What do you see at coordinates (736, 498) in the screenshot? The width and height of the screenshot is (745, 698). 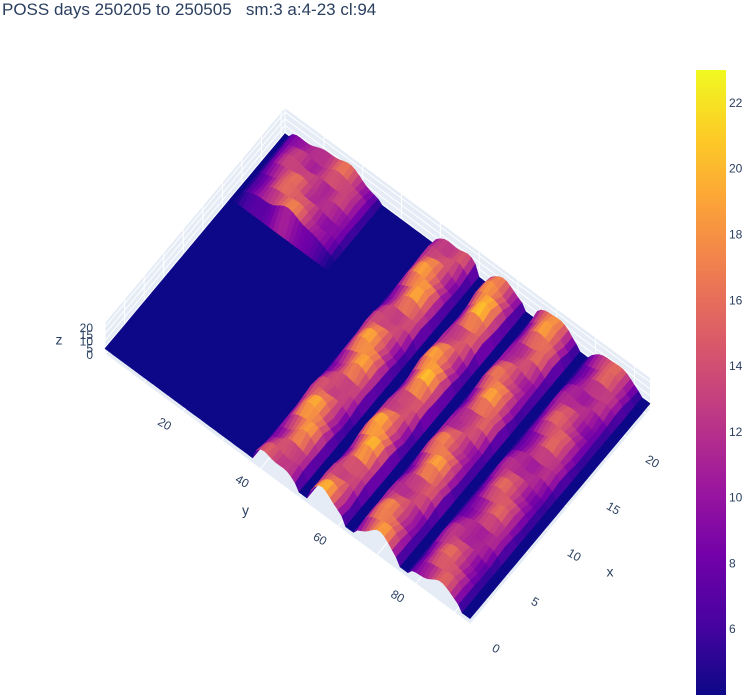 I see `colorbar-tick-label: 10` at bounding box center [736, 498].